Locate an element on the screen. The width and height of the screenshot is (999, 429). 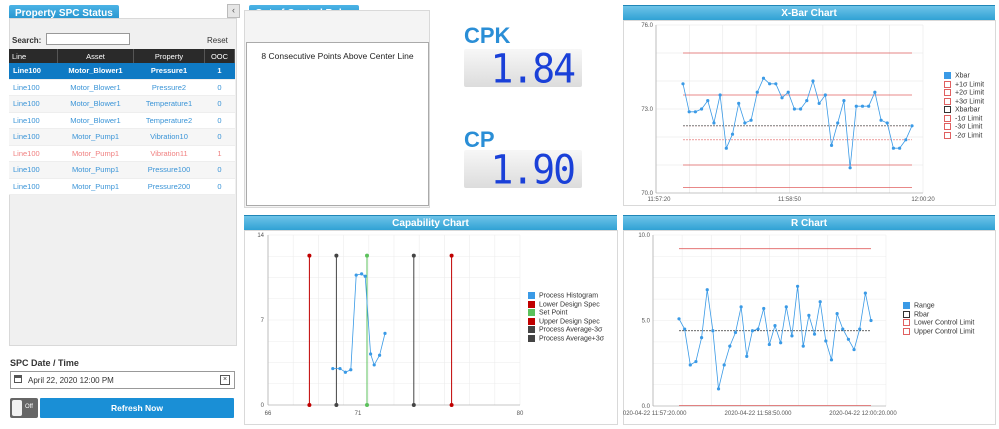
legend-entry: Xbarbar is located at coordinates (964, 110).